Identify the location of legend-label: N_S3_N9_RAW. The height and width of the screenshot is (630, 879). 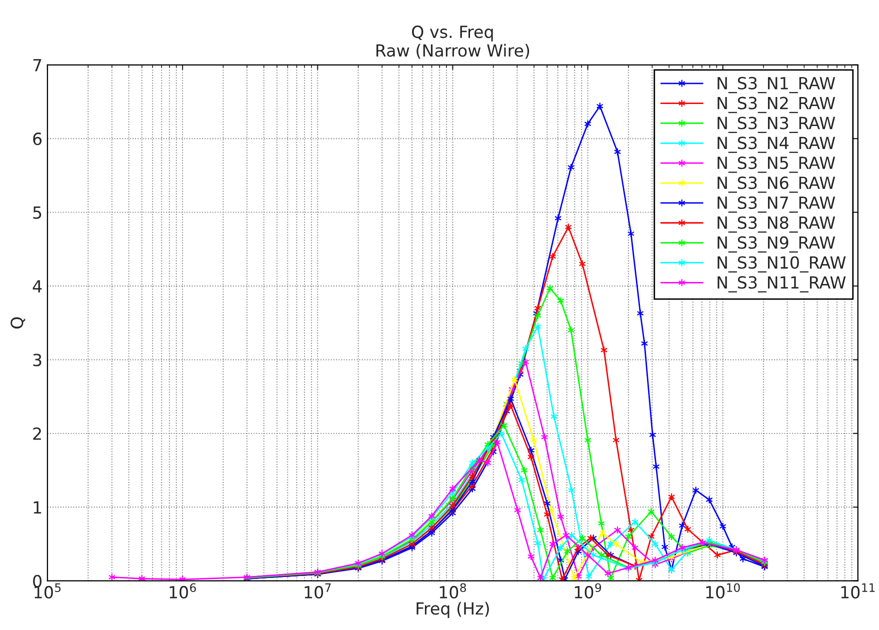
(777, 244).